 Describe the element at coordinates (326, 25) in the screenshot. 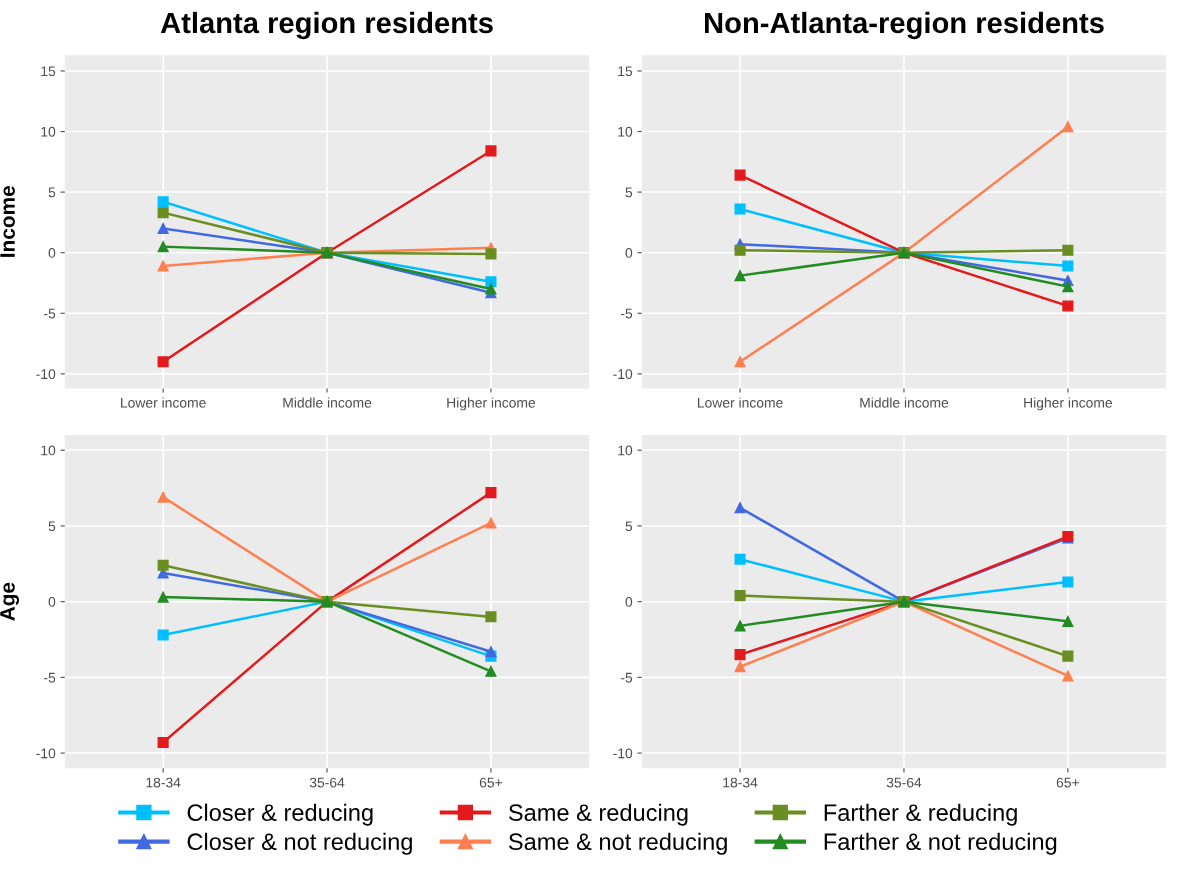

I see `chart-title: Atlanta region residents` at that location.